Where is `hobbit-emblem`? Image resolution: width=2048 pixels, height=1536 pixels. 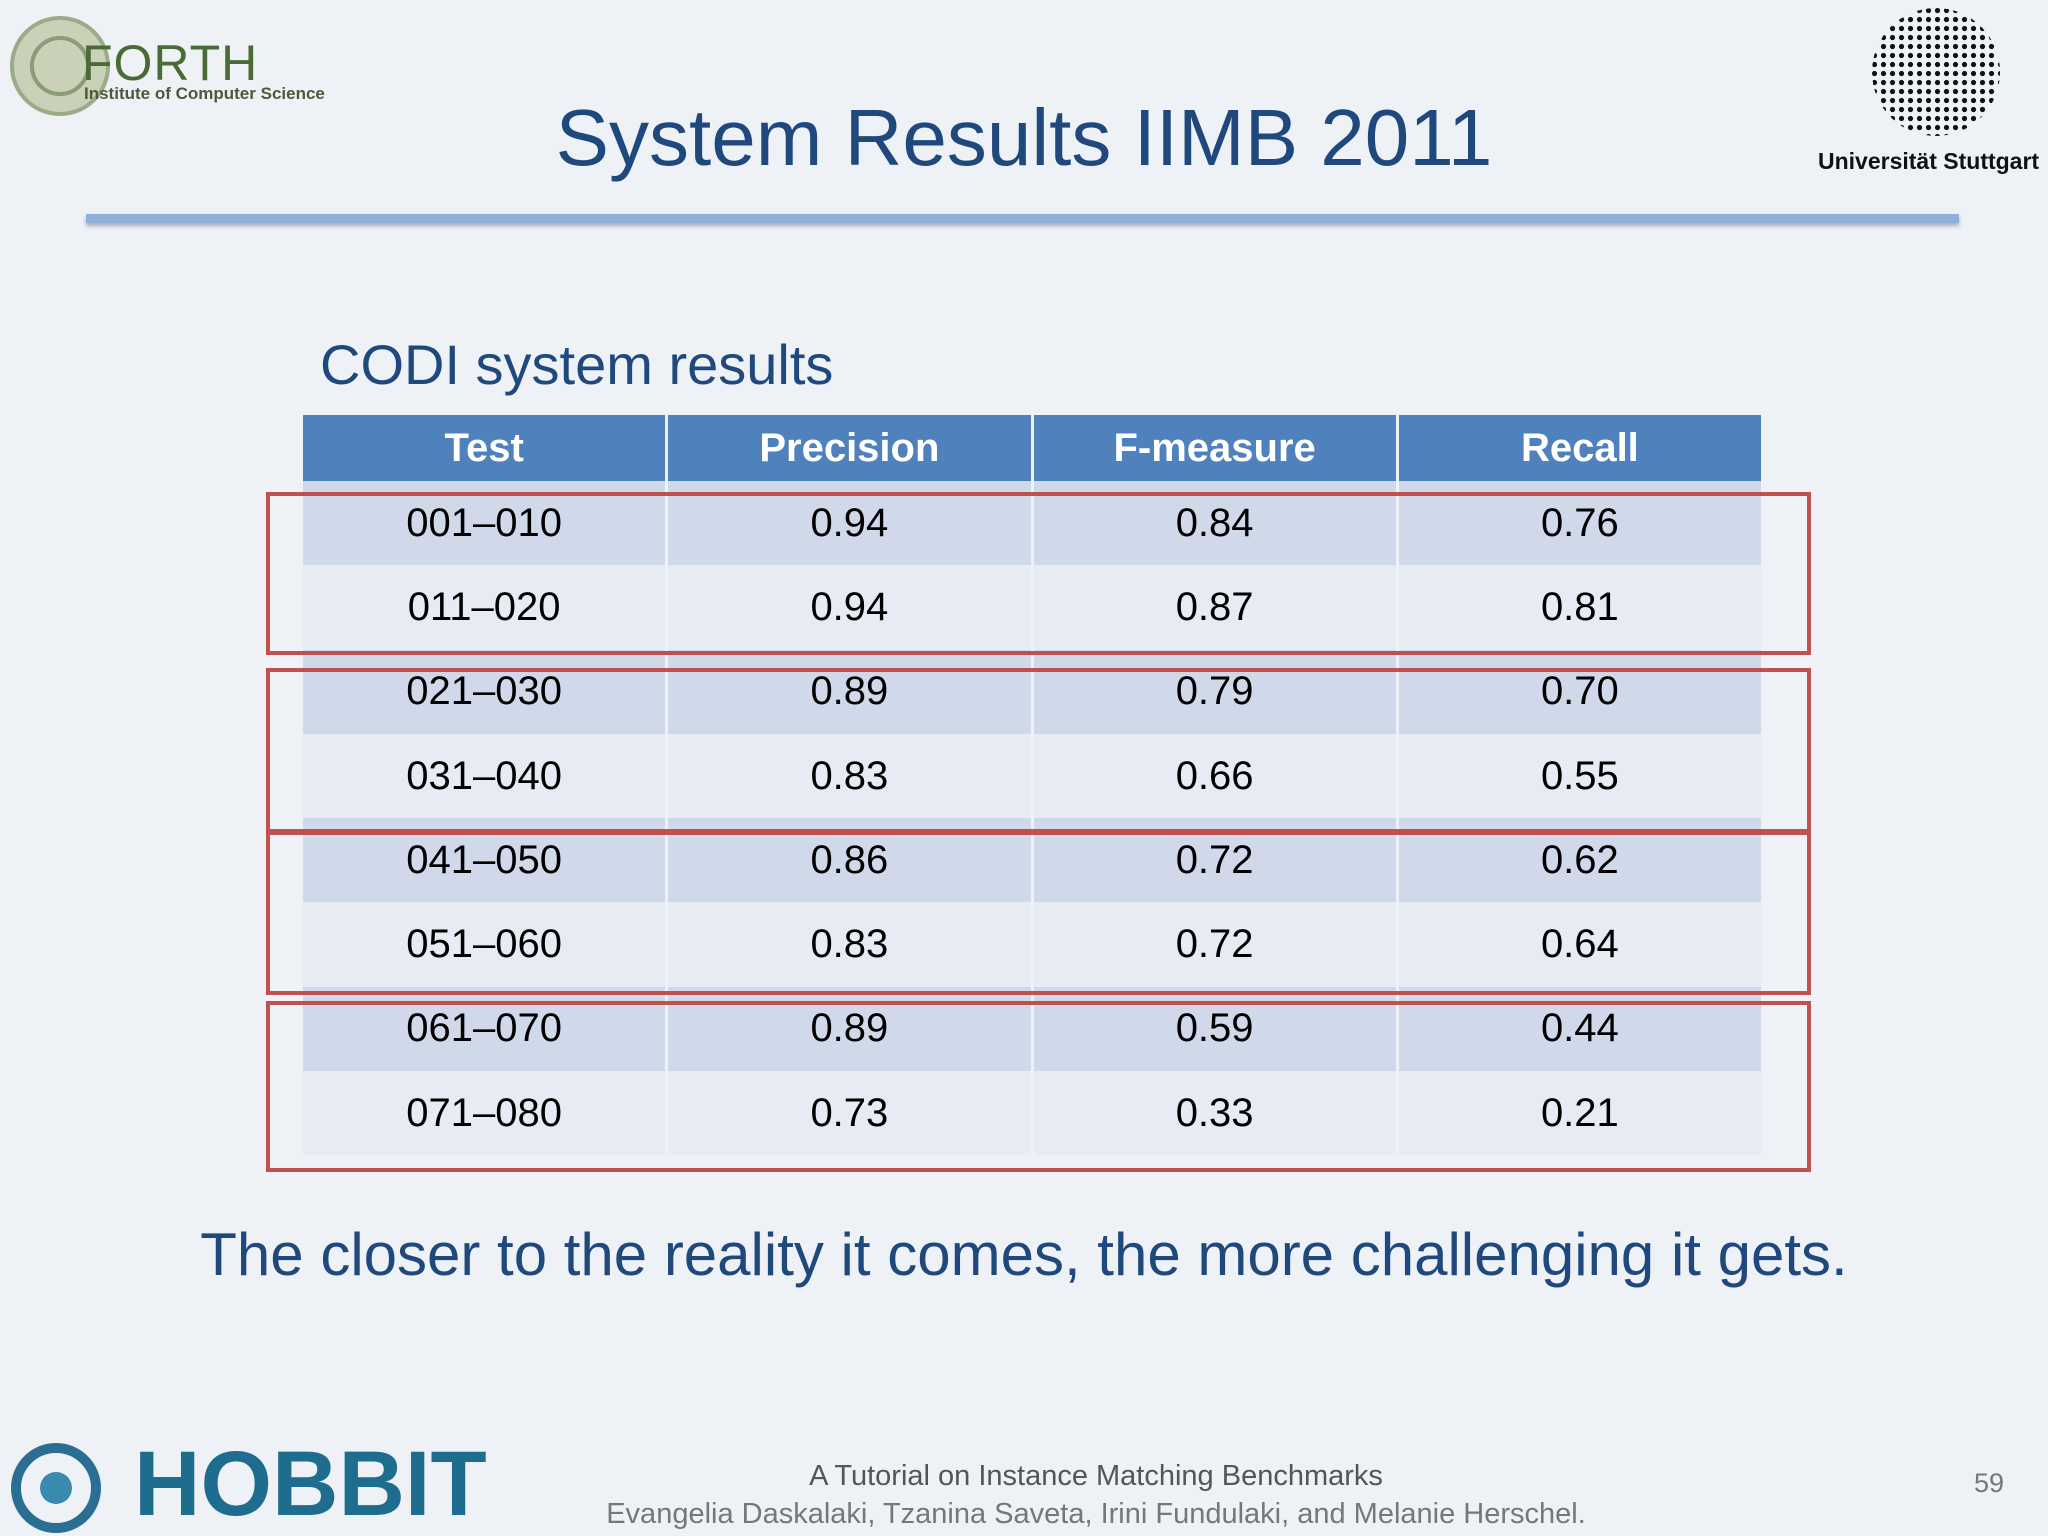
hobbit-emblem is located at coordinates (56, 1488).